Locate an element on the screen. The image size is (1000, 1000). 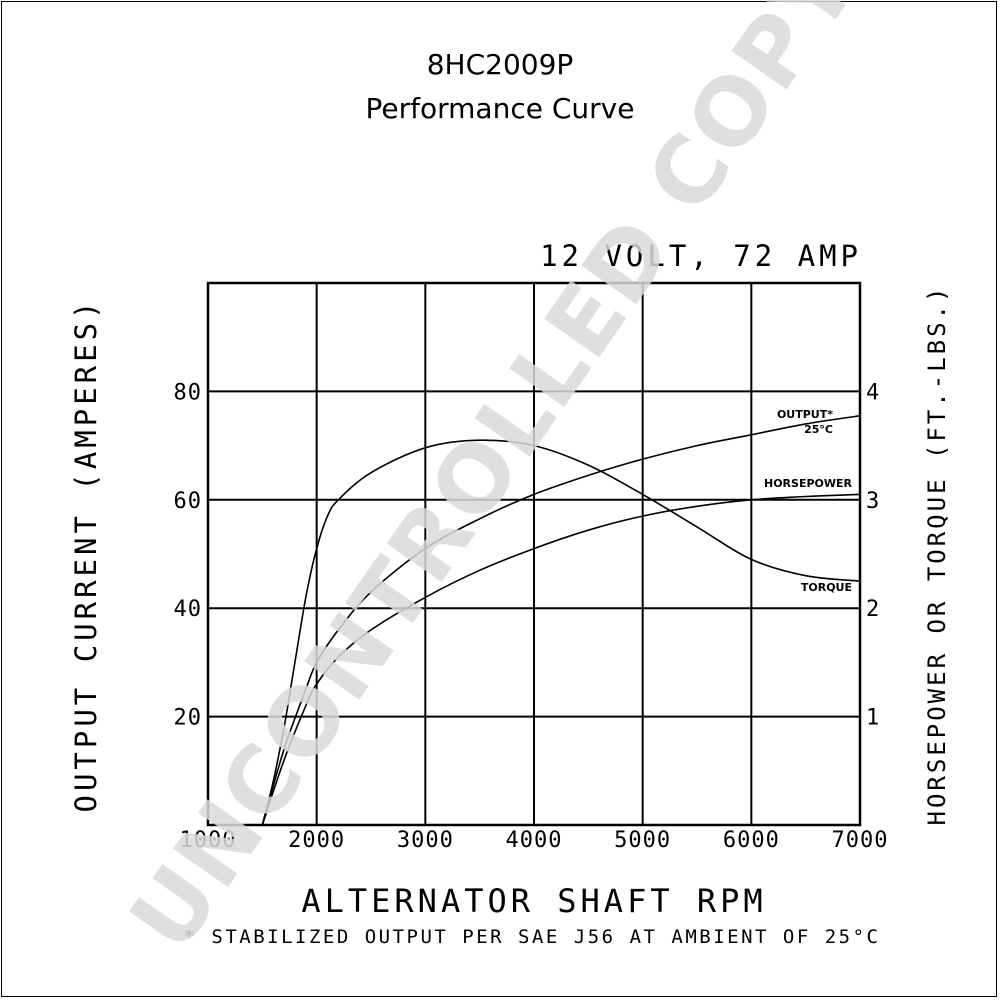
y-tick-label: 40 is located at coordinates (188, 609).